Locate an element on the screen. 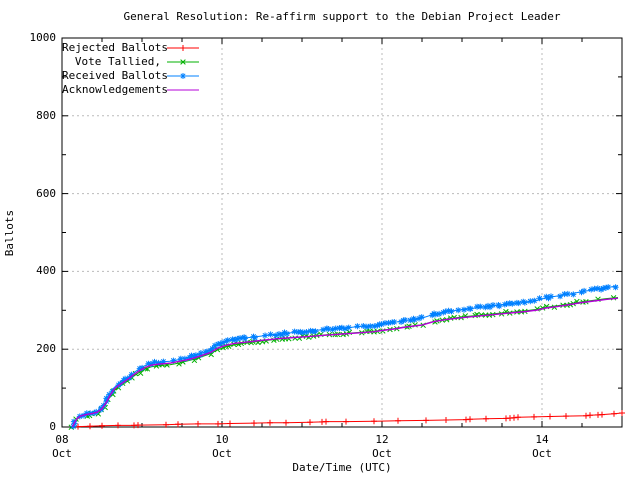 The image size is (640, 480). y-tick-label: 800 is located at coordinates (46, 115).